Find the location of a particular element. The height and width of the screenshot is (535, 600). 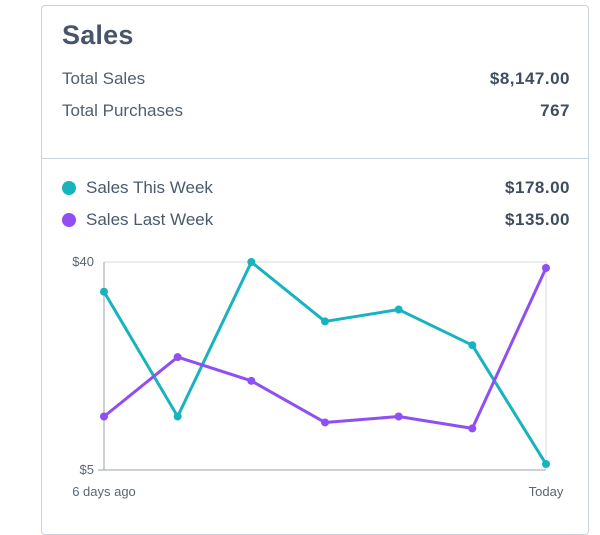

legend-this-week: Sales This Week $178.00 is located at coordinates (316, 188).